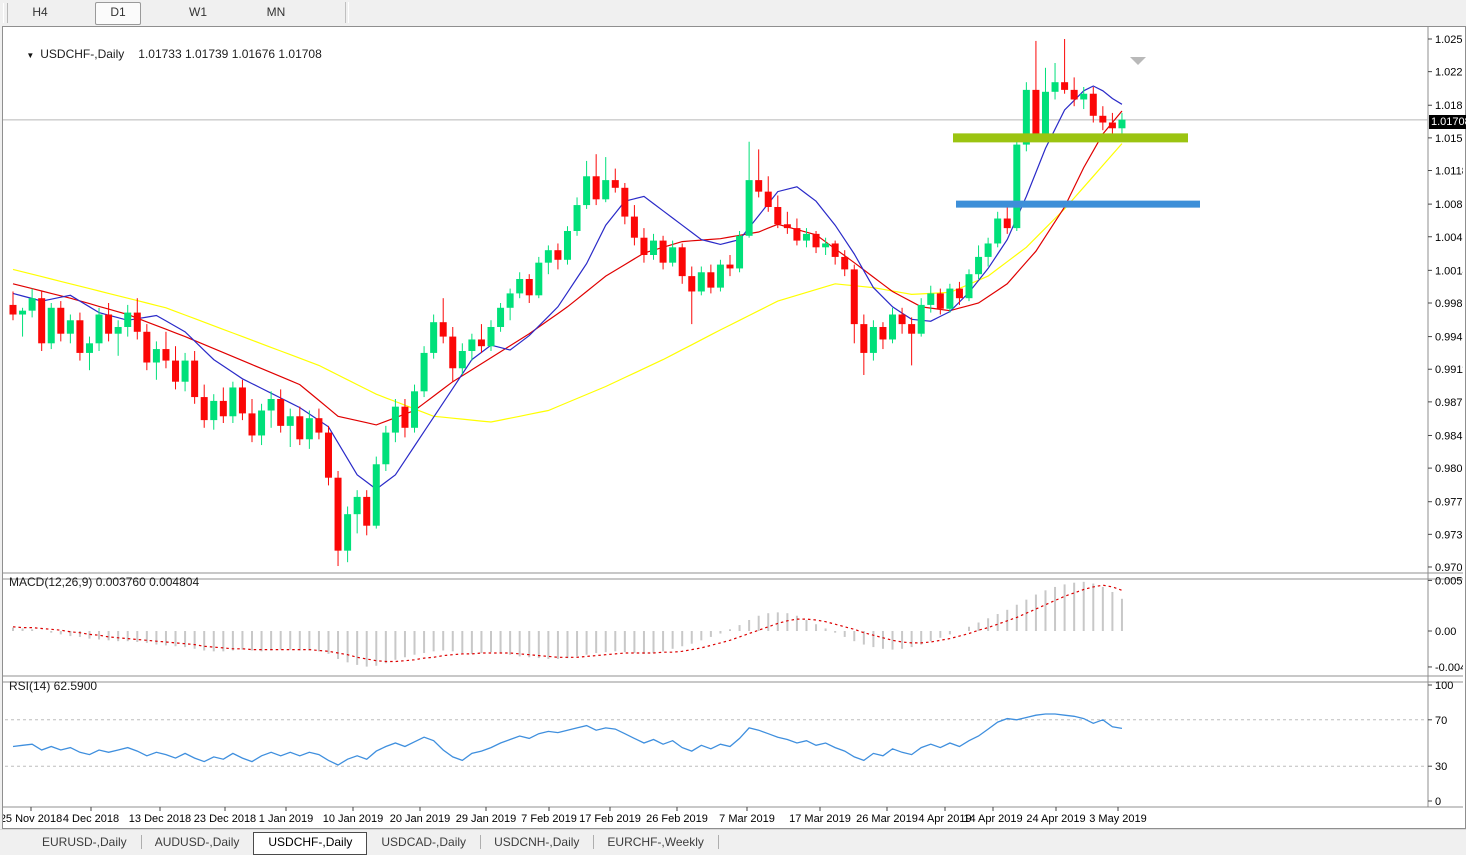 The image size is (1466, 855). What do you see at coordinates (104, 582) in the screenshot?
I see `macd-indicator-label: MACD(12,26,9) 0.003760 0.004804` at bounding box center [104, 582].